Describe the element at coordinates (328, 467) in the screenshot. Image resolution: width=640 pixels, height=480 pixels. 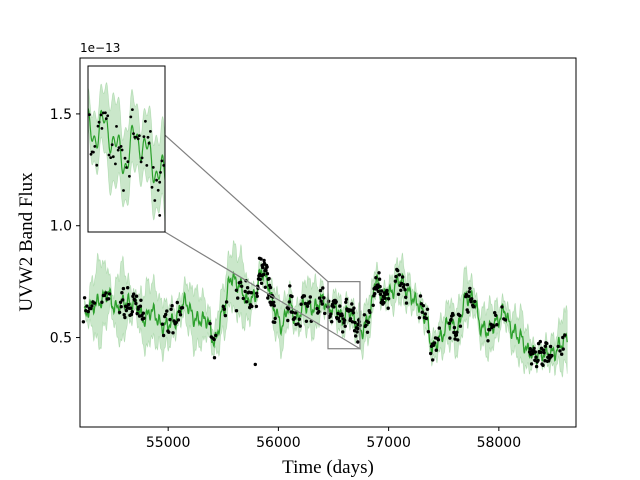
I see `x-axis-label: Time (days)` at that location.